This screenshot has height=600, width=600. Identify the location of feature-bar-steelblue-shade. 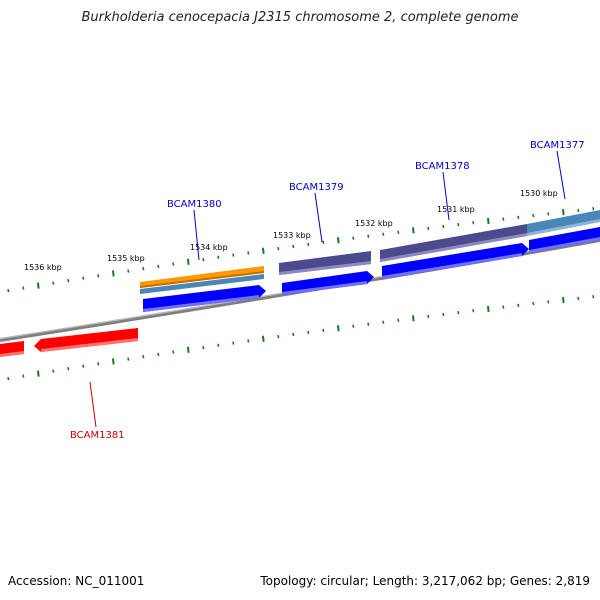
(563, 227).